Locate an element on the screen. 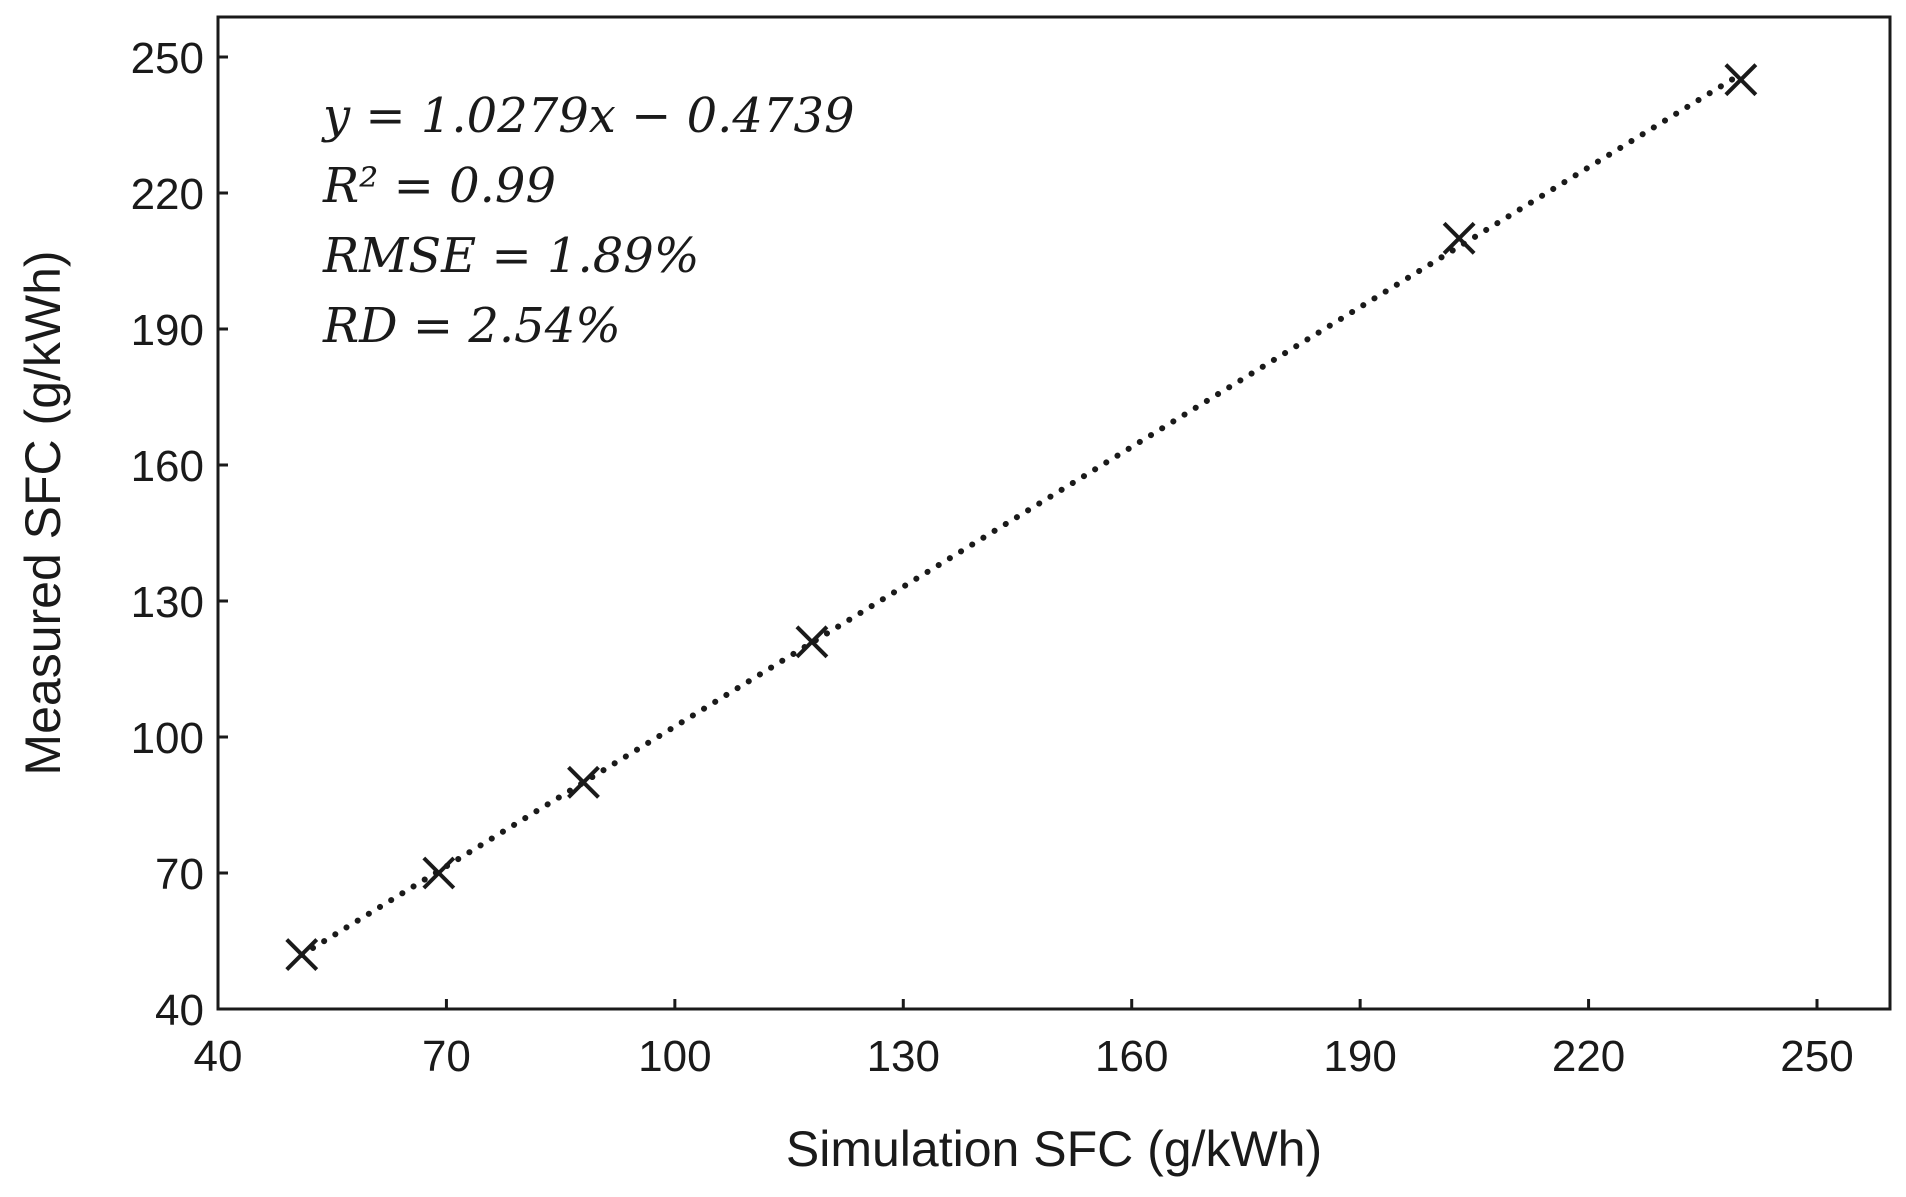 Image resolution: width=1906 pixels, height=1197 pixels. x-tick-label: 160 is located at coordinates (1131, 1056).